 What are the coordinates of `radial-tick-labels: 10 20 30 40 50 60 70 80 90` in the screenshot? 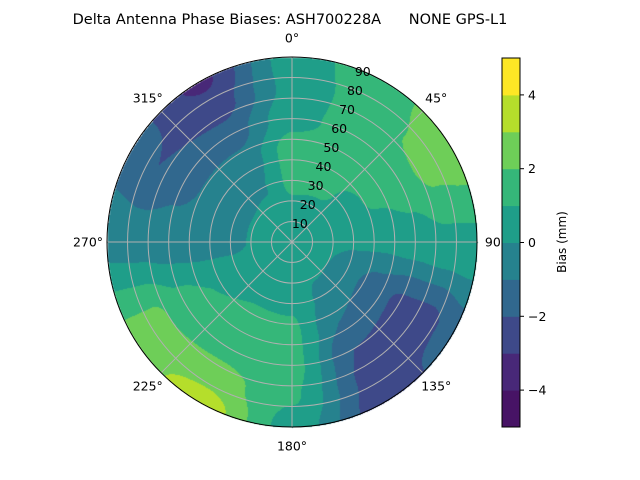 It's located at (331, 147).